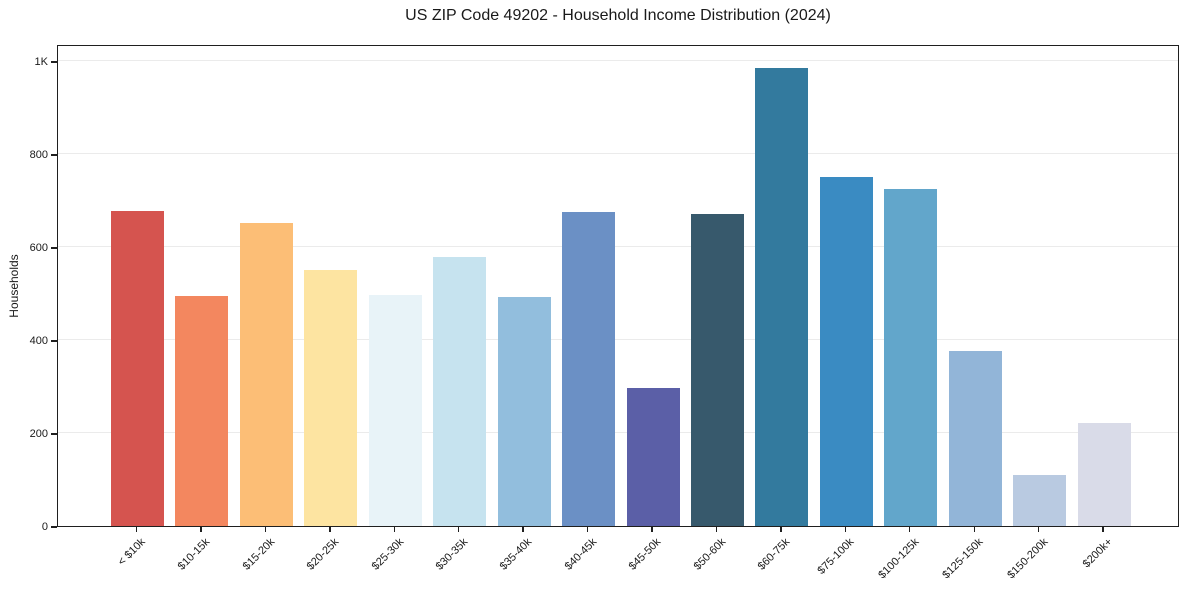 Image resolution: width=1189 pixels, height=590 pixels. I want to click on y-tick-label: 1K, so click(41, 62).